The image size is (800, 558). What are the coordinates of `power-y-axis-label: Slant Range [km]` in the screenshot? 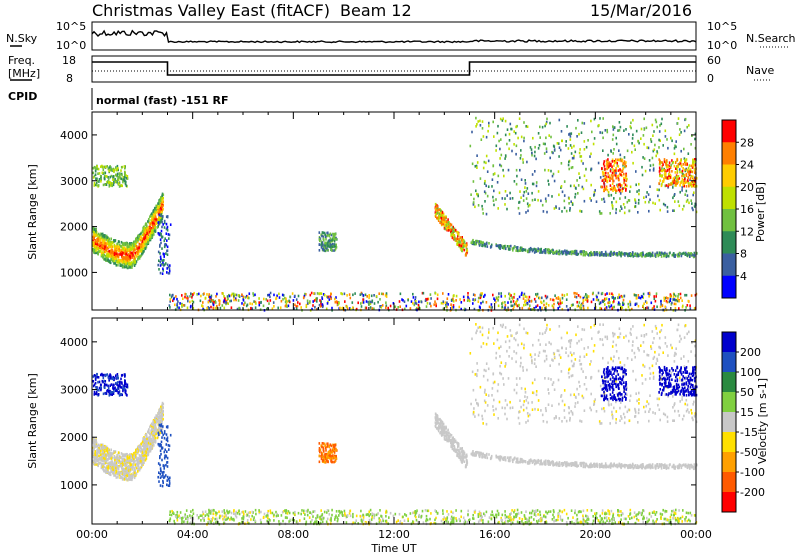 It's located at (32, 212).